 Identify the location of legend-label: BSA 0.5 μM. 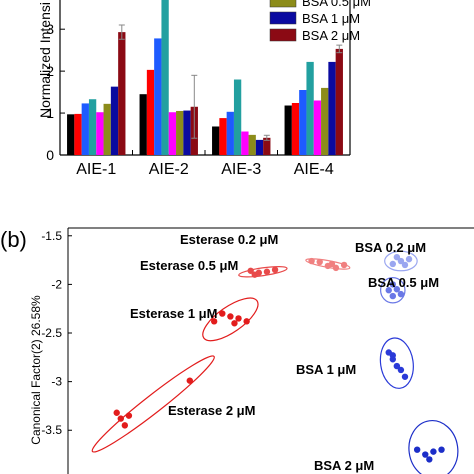
(336, 4).